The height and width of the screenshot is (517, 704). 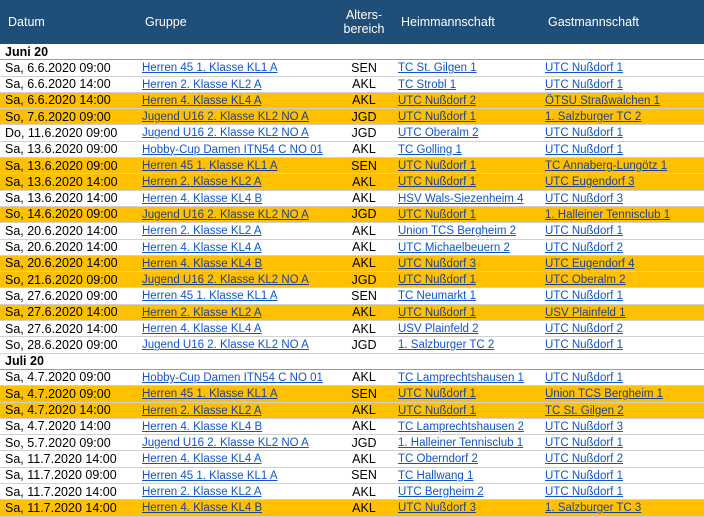 I want to click on match-guest-team-link: Union TCS Bergheim 1, so click(x=604, y=394).